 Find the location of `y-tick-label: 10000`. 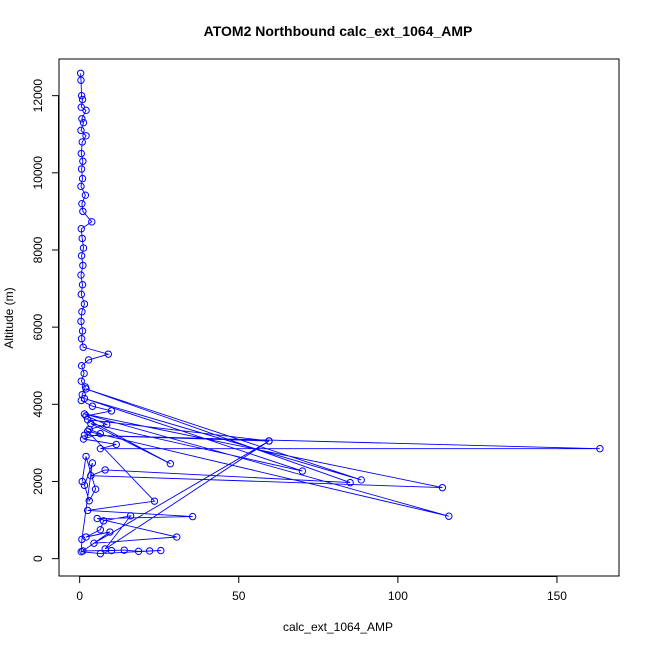

y-tick-label: 10000 is located at coordinates (38, 173).